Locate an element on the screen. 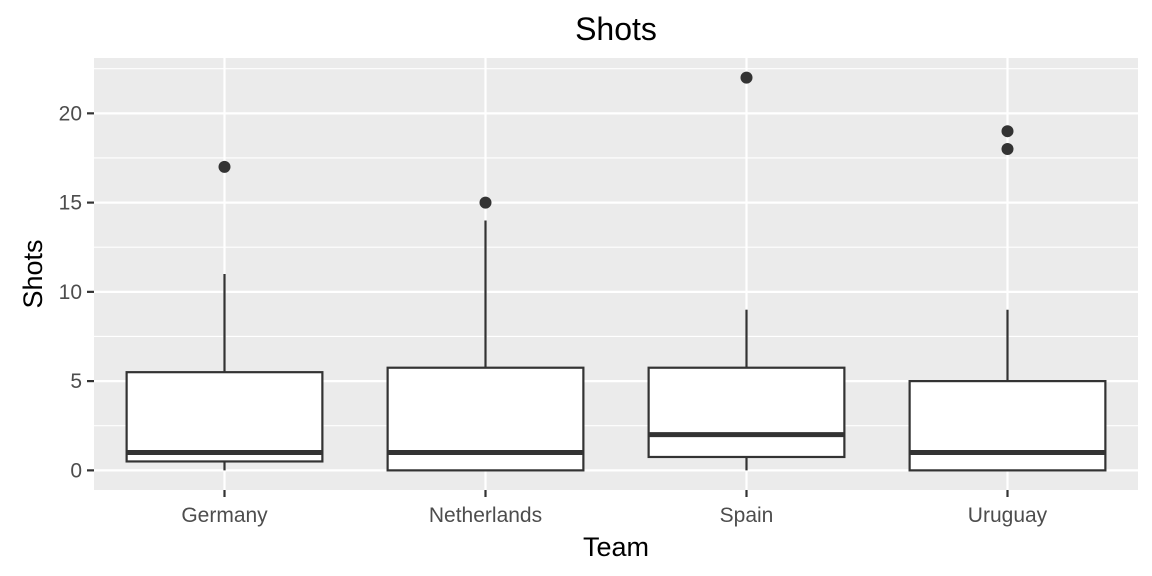 This screenshot has width=1152, height=576. x-tick-label: Netherlands is located at coordinates (485, 515).